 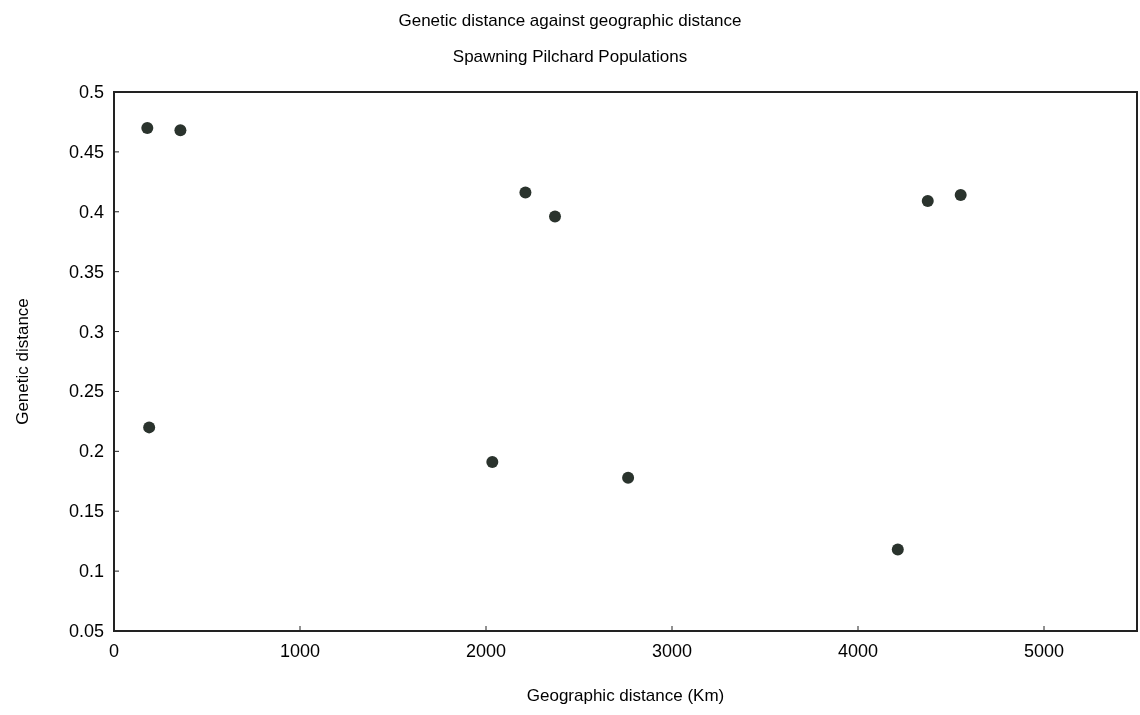 I want to click on y-tick-label: 0.05, so click(x=86, y=631).